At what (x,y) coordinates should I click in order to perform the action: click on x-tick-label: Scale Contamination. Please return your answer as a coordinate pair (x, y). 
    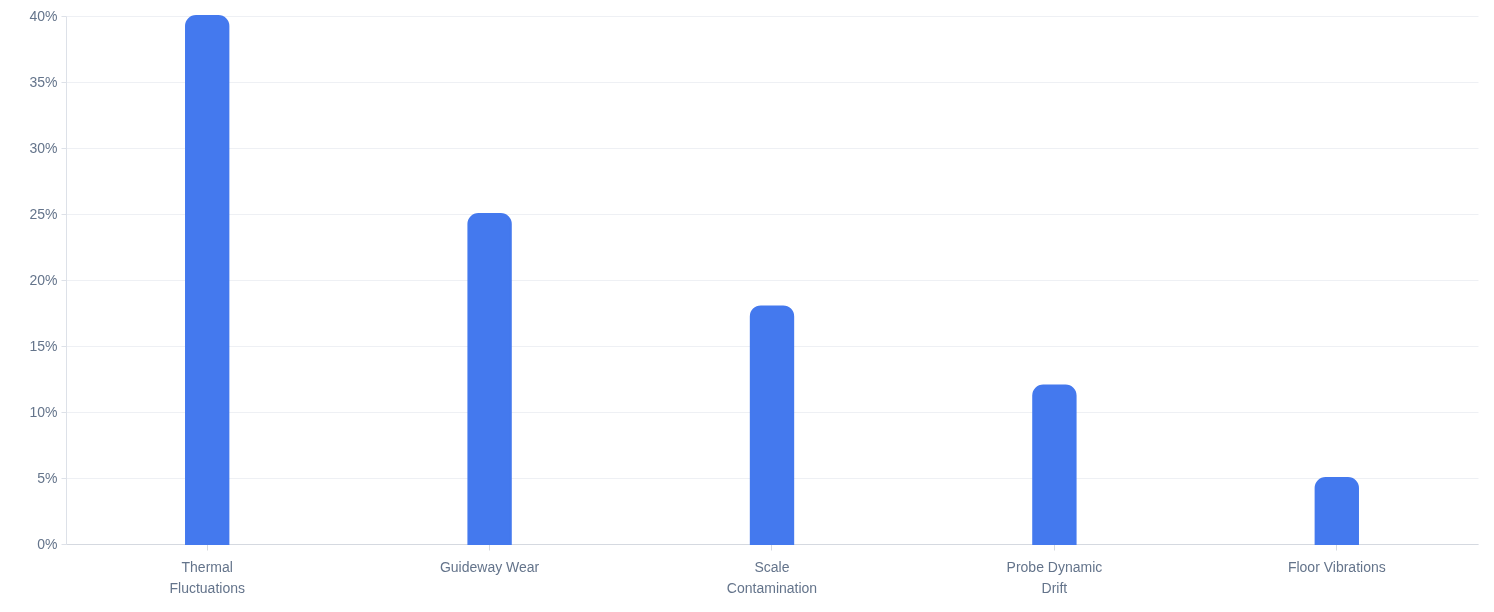
    Looking at the image, I should click on (772, 577).